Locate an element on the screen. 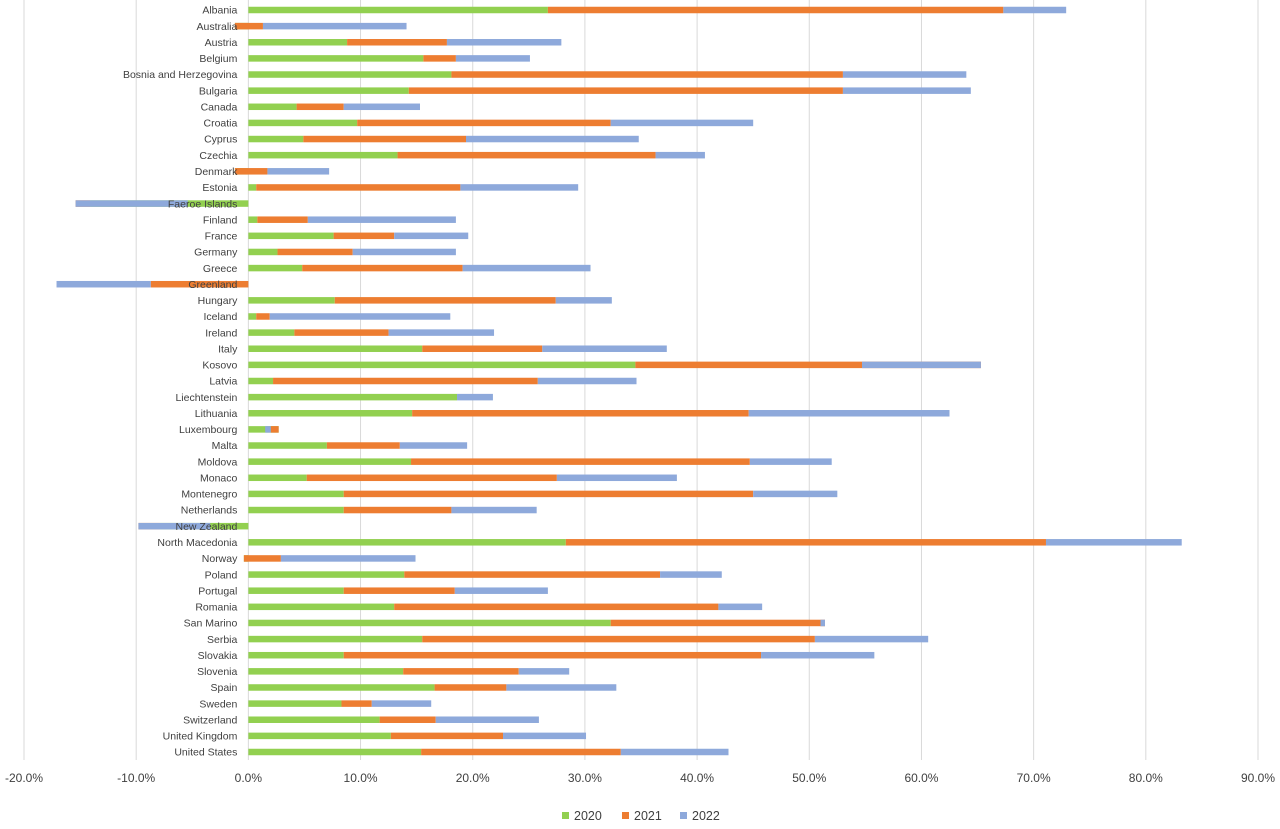  category-label: Lithuania is located at coordinates (216, 414).